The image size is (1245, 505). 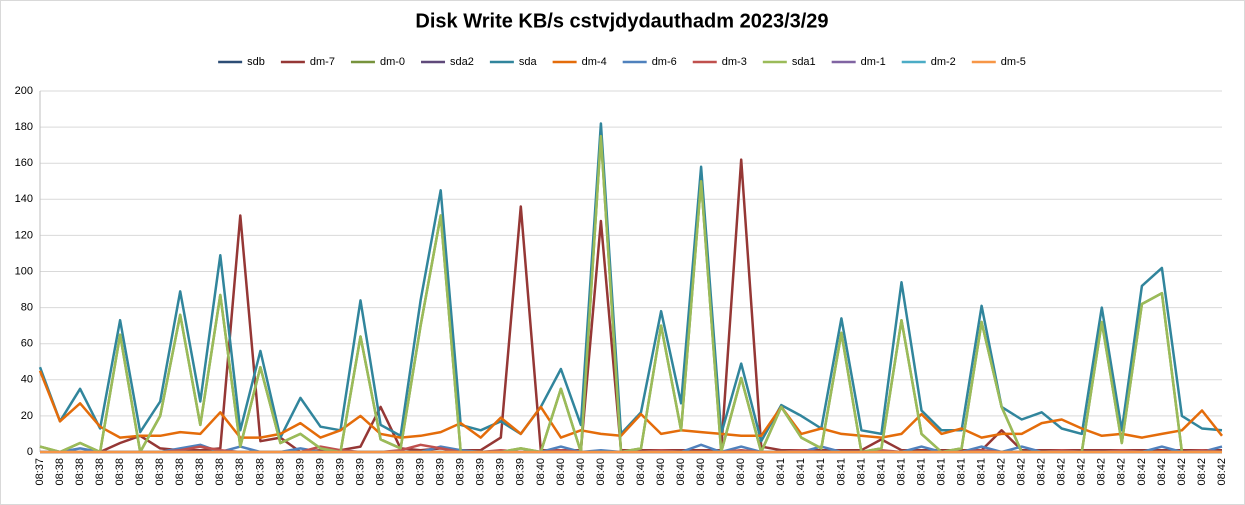 I want to click on legend-label: sda2, so click(x=462, y=62).